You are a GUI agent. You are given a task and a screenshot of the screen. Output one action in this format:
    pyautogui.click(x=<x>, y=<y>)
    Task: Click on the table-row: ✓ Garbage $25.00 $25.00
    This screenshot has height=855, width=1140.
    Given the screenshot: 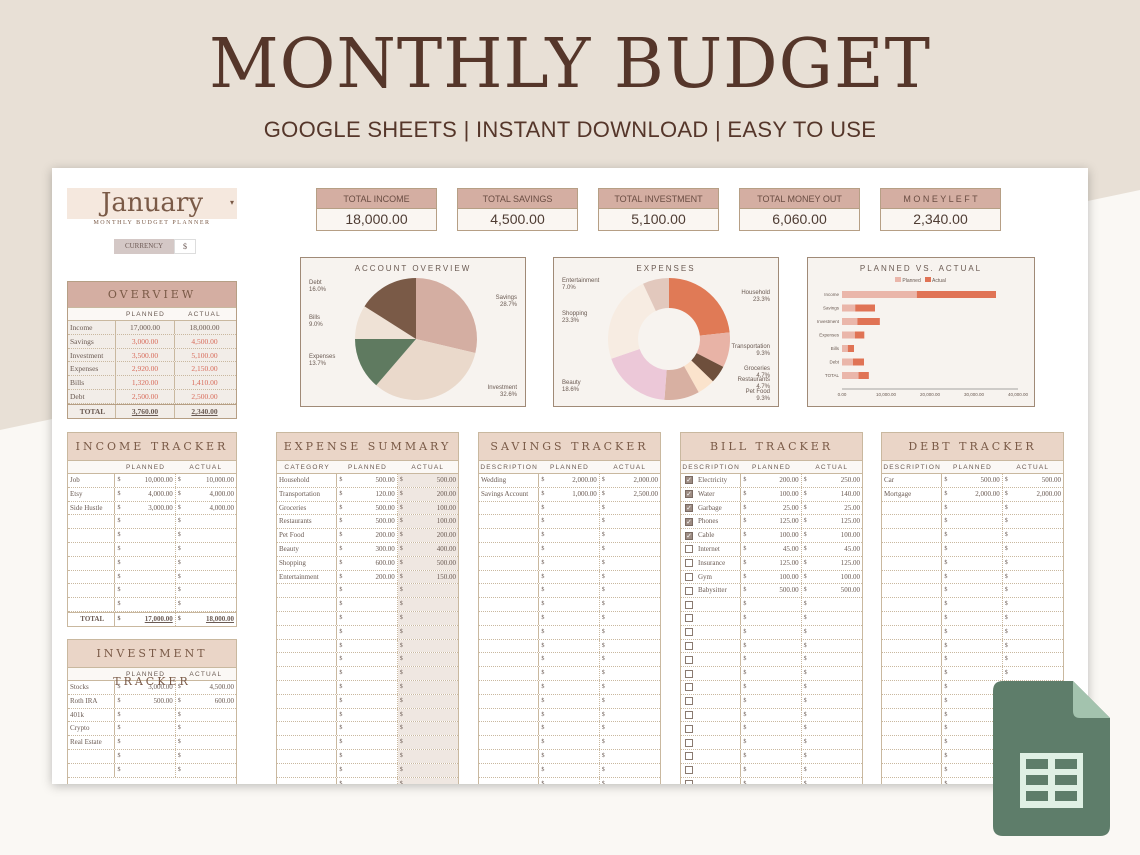 What is the action you would take?
    pyautogui.click(x=771, y=508)
    